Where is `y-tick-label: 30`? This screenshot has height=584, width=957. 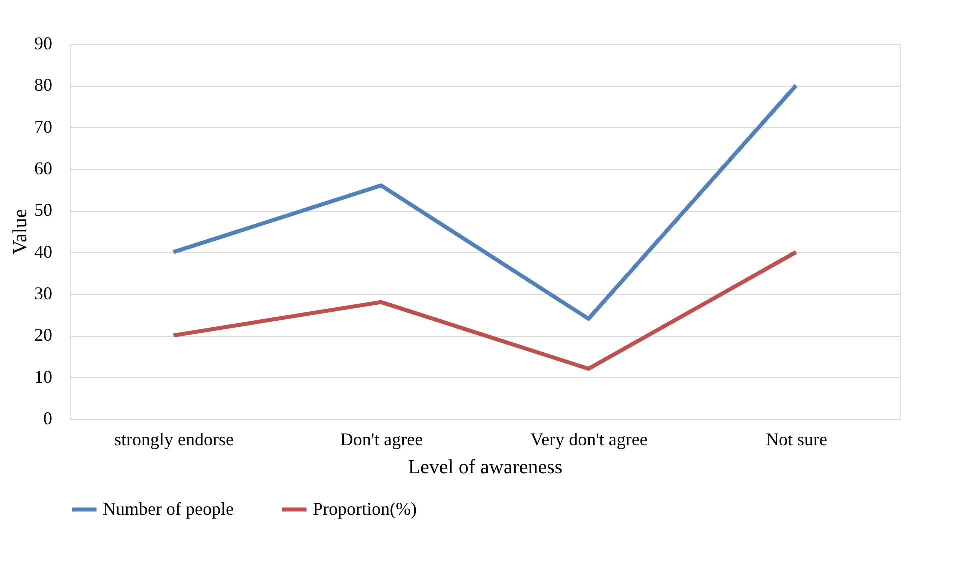 y-tick-label: 30 is located at coordinates (43, 294).